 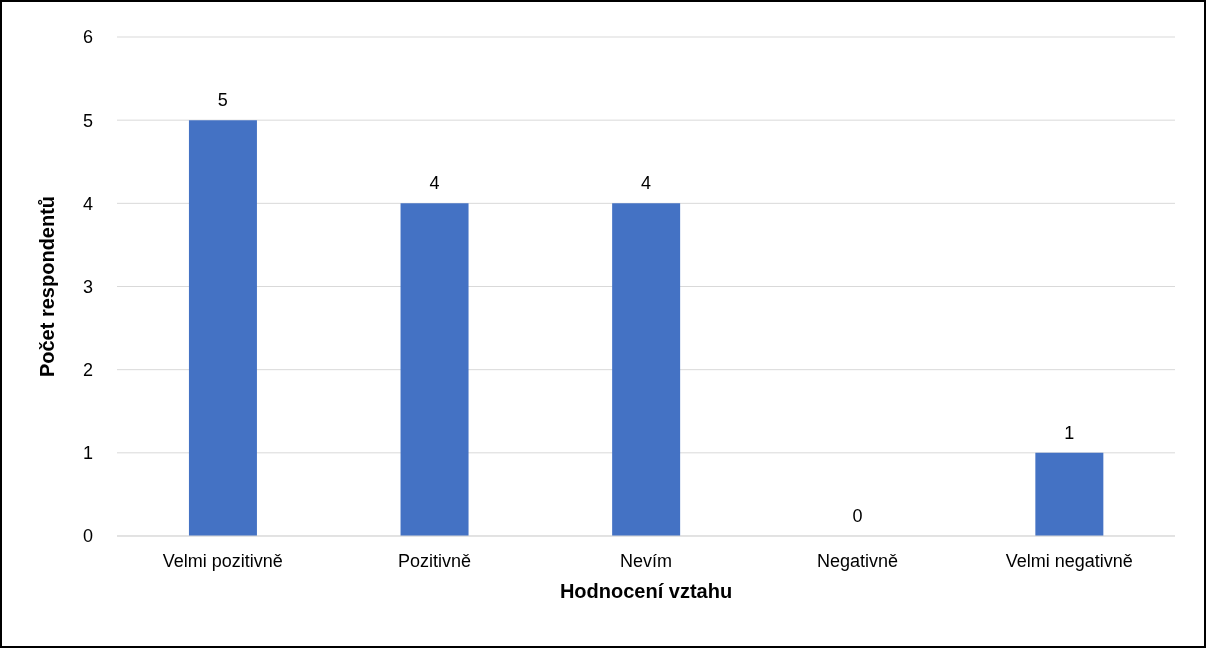 I want to click on data-label: 0, so click(x=857, y=516).